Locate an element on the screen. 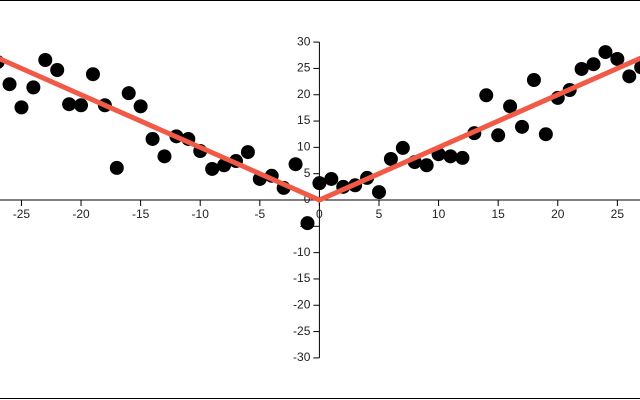 The image size is (640, 400). x-tick-label: 10 is located at coordinates (439, 214).